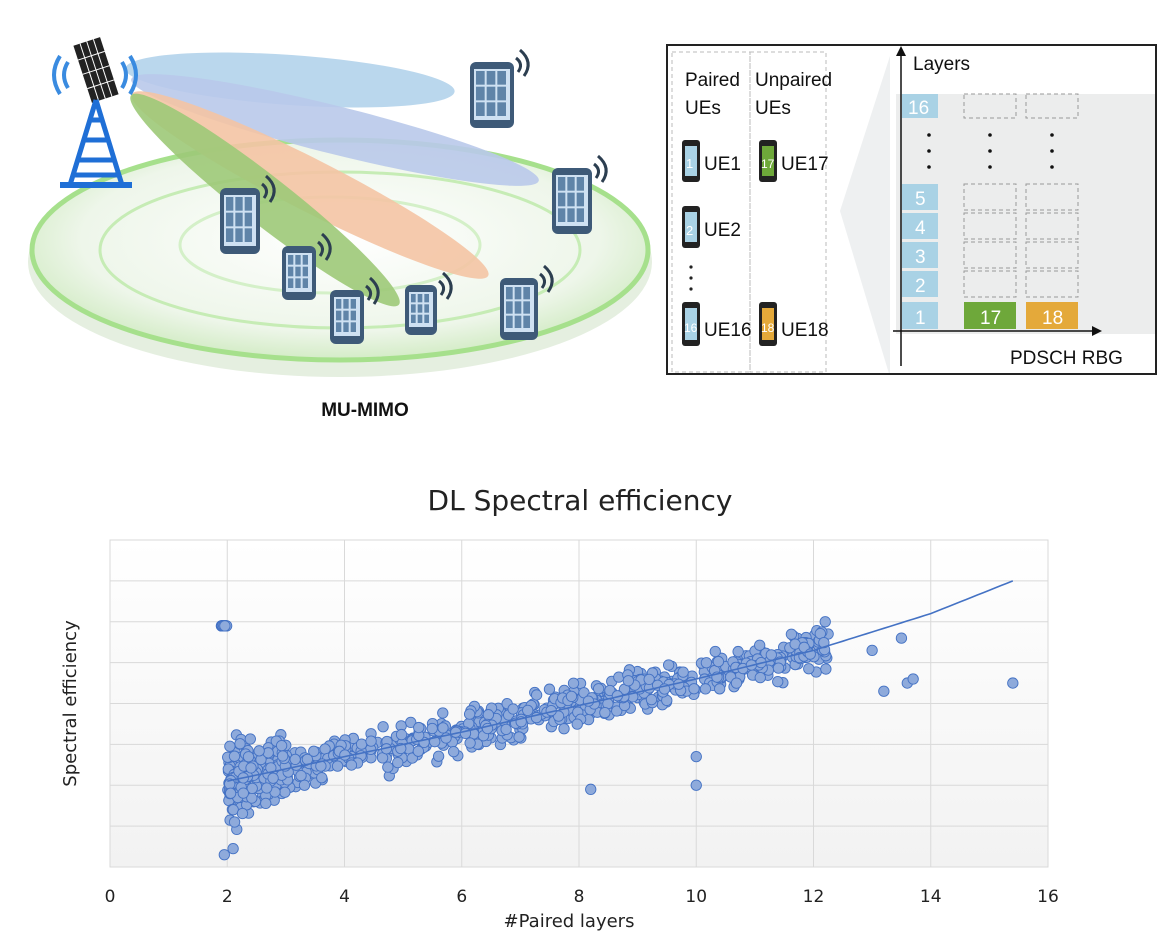  Describe the element at coordinates (70, 703) in the screenshot. I see `y-axis-label: Spectral efficiency` at that location.